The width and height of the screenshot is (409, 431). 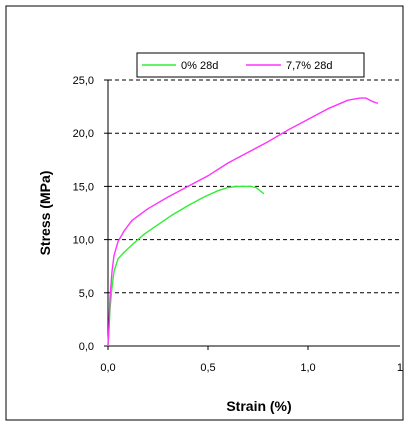 What do you see at coordinates (207, 368) in the screenshot?
I see `x-tick-label: 0,5` at bounding box center [207, 368].